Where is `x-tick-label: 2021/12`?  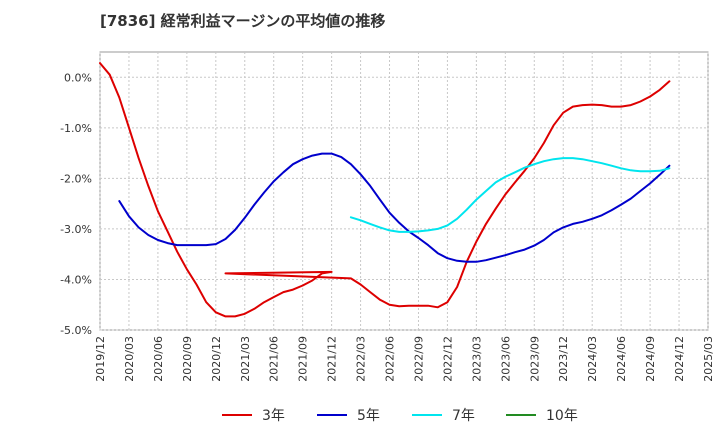
x-tick-label: 2021/12 is located at coordinates (332, 359).